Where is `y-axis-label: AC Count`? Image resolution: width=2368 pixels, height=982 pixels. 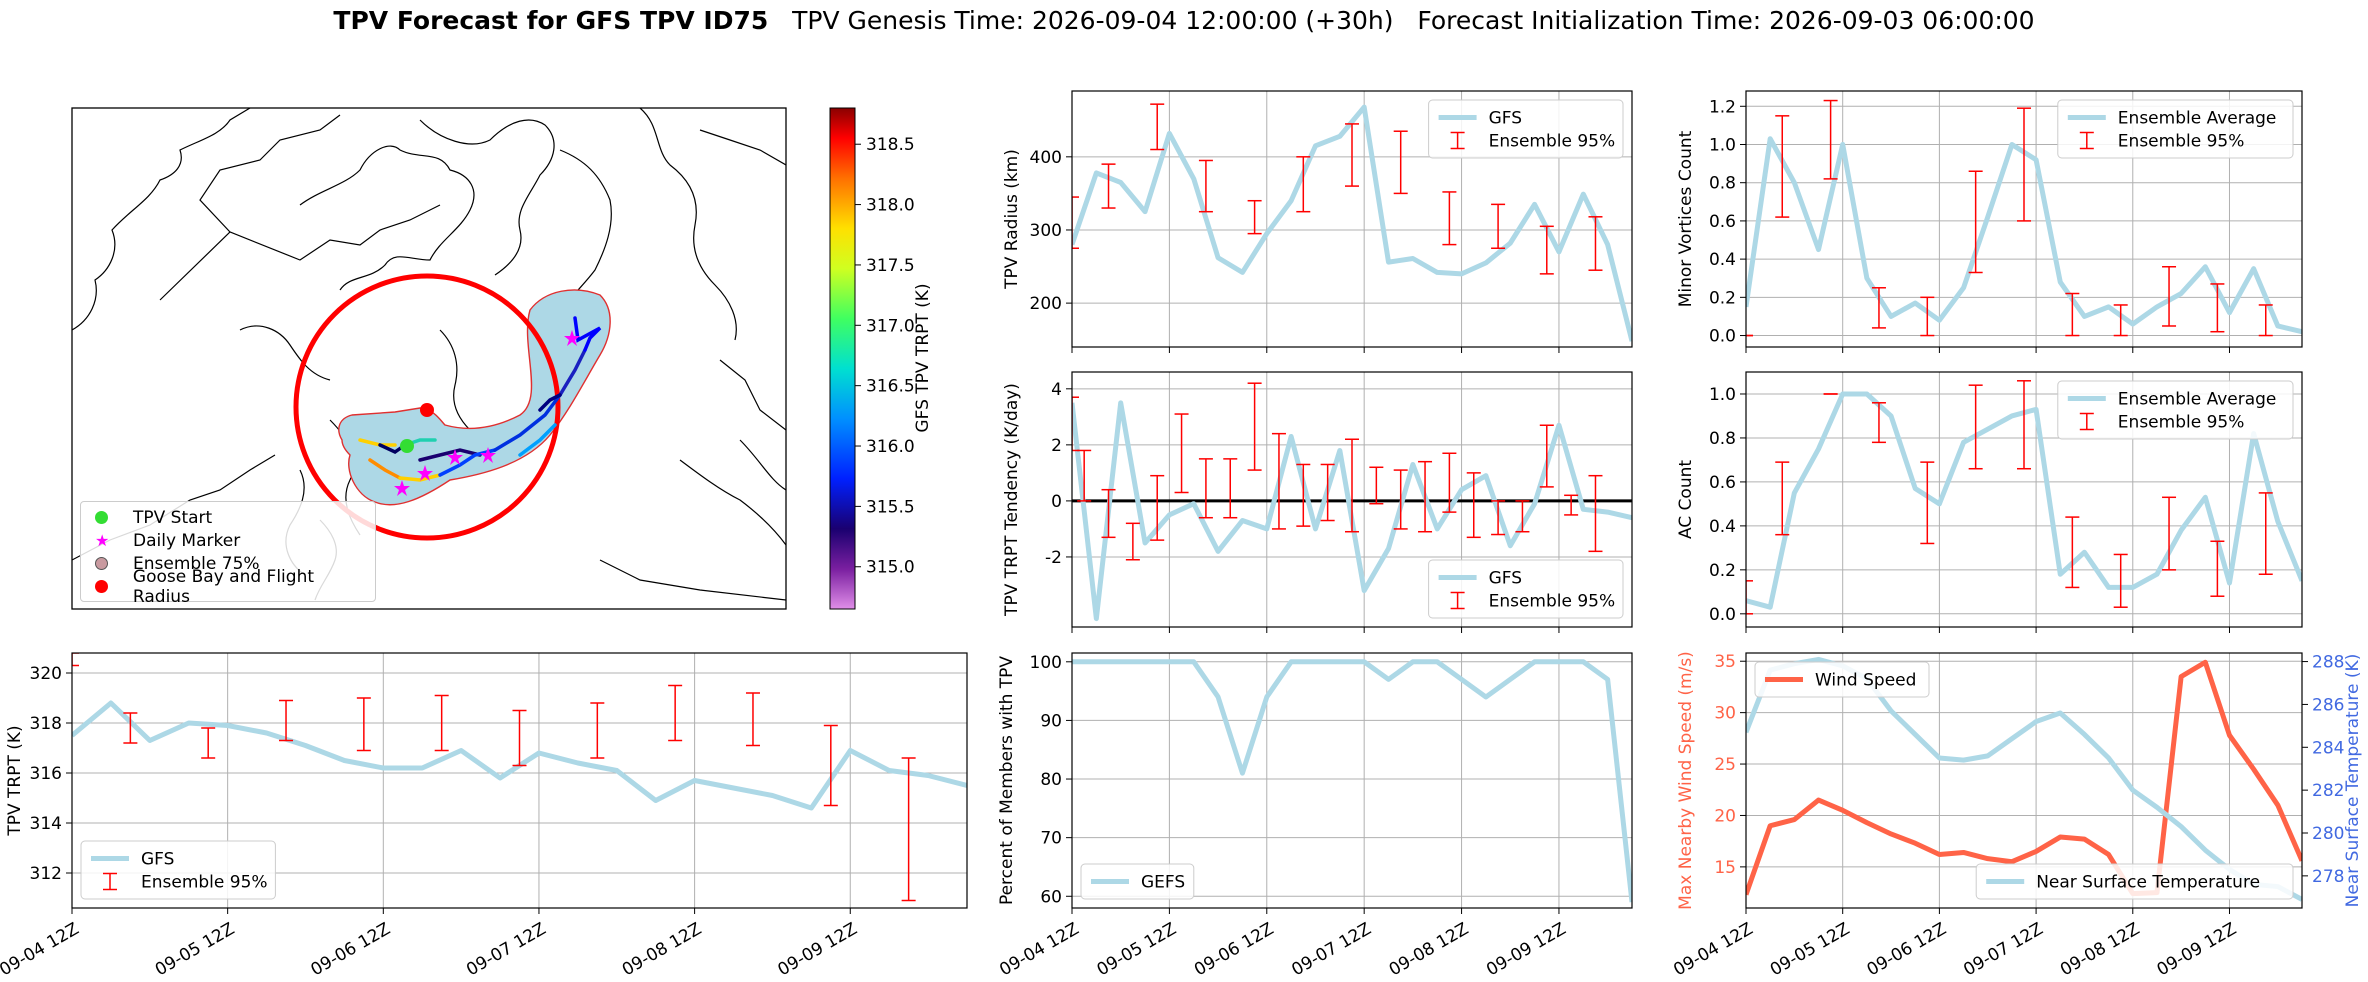
y-axis-label: AC Count is located at coordinates (1686, 499).